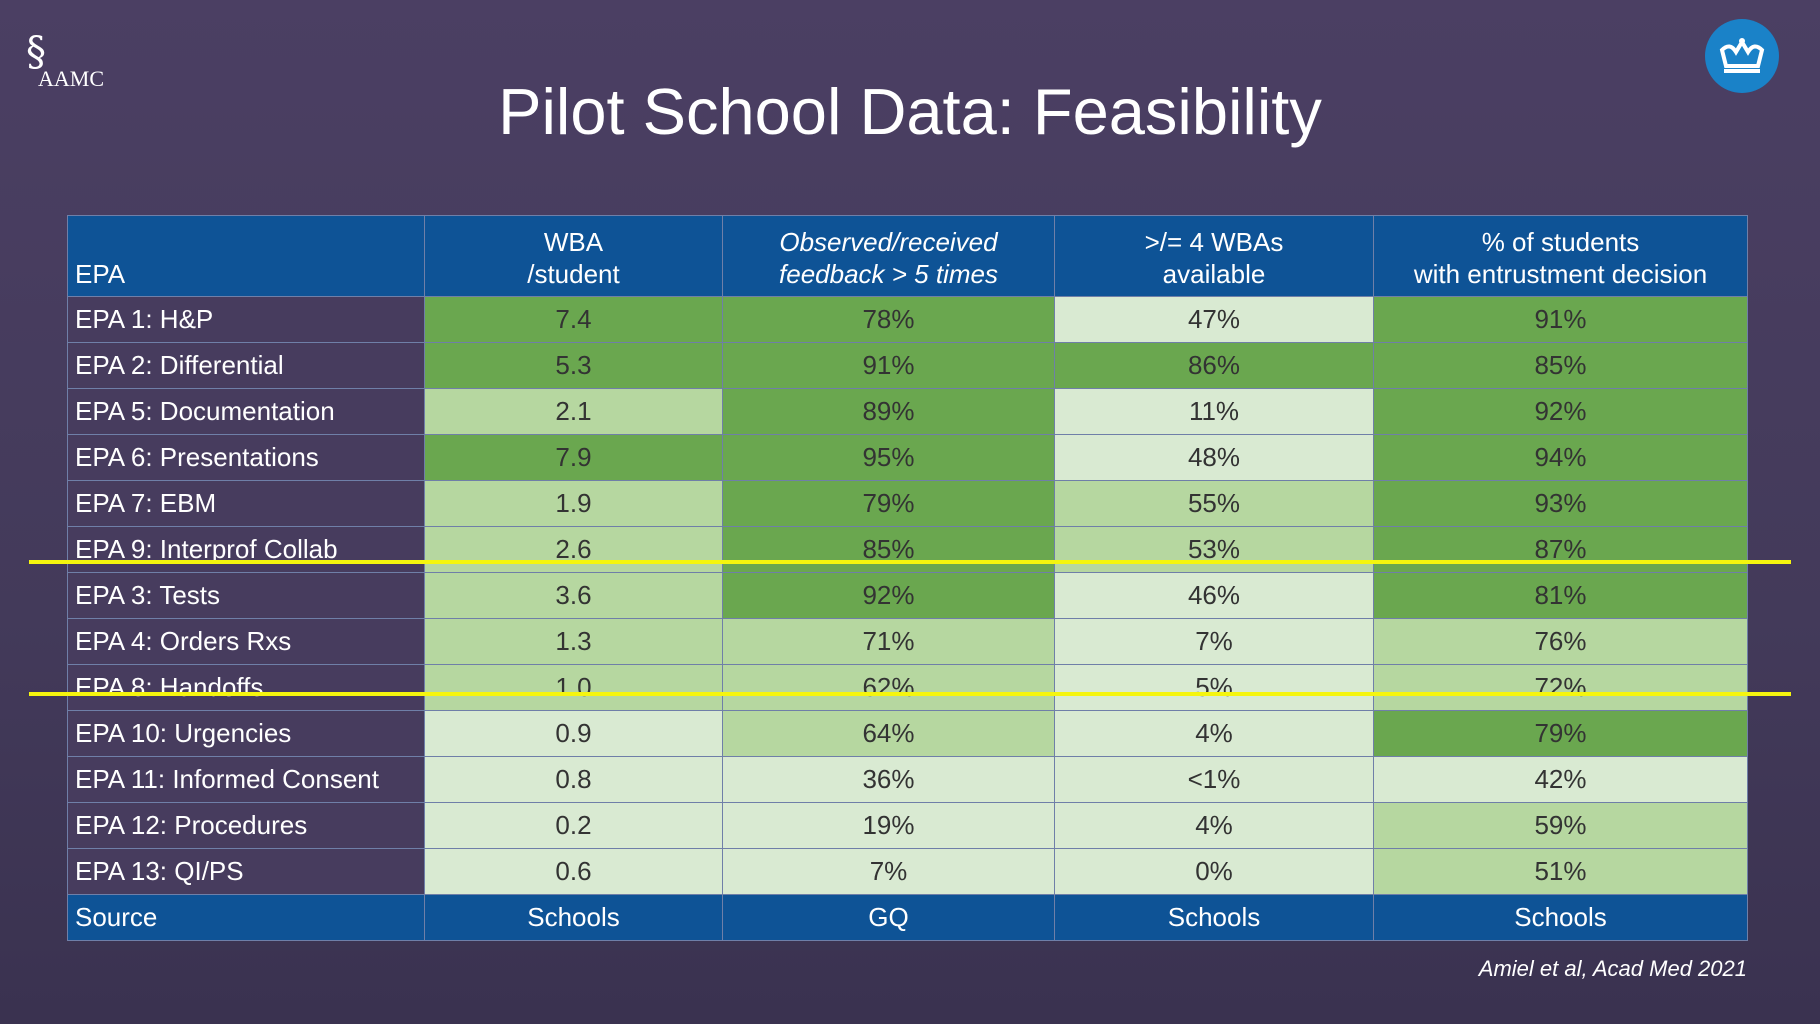  Describe the element at coordinates (246, 503) in the screenshot. I see `epa-label: EPA 7: EBM` at that location.